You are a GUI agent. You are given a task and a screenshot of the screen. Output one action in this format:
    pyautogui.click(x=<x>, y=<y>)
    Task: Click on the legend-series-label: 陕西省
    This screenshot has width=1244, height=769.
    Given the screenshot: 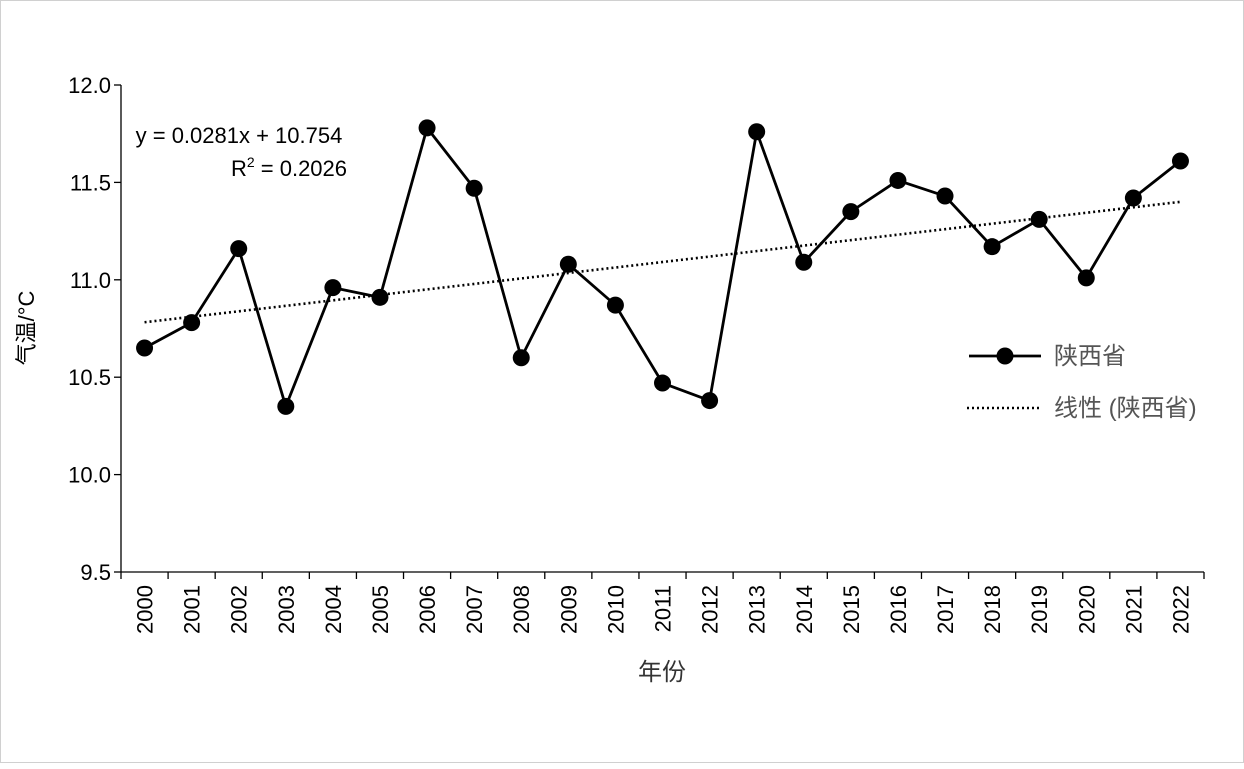 What is the action you would take?
    pyautogui.click(x=1090, y=356)
    